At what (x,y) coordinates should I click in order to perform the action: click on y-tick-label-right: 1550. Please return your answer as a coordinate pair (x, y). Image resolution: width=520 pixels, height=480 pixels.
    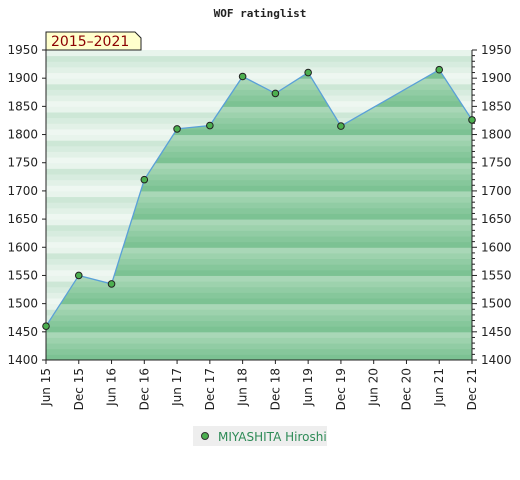
    Looking at the image, I should click on (496, 275).